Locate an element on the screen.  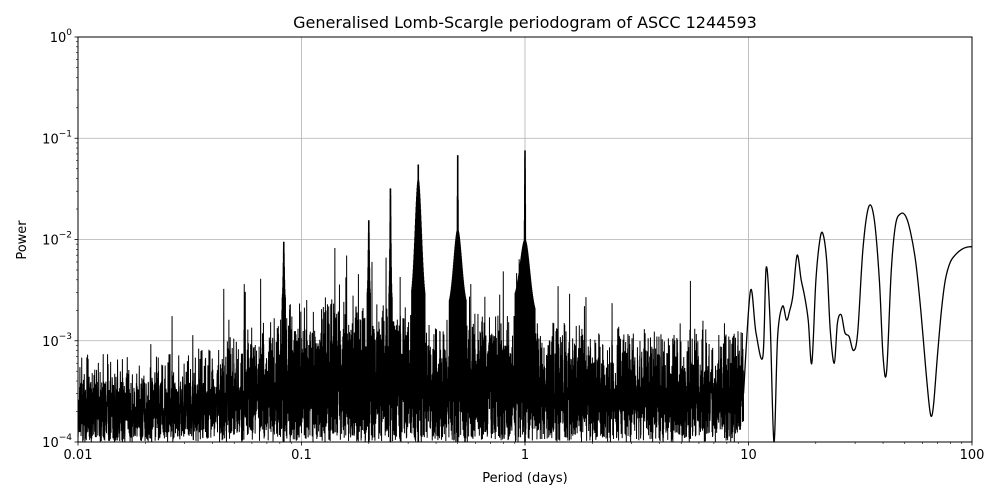
y-tick-label: 10⁻² is located at coordinates (57, 240).